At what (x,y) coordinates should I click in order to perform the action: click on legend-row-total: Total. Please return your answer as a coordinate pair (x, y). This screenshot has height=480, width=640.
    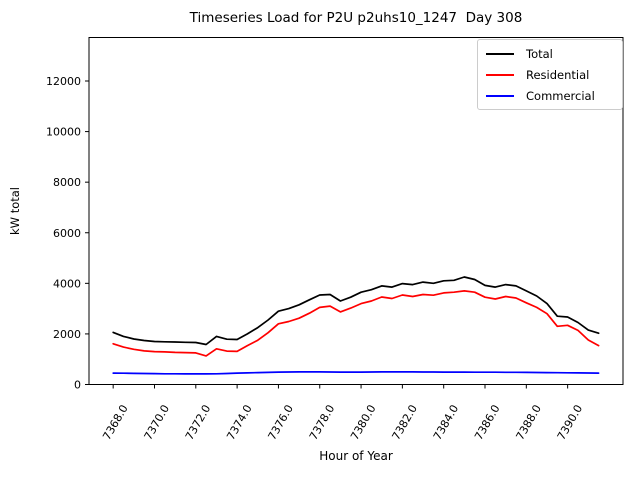
    Looking at the image, I should click on (550, 54).